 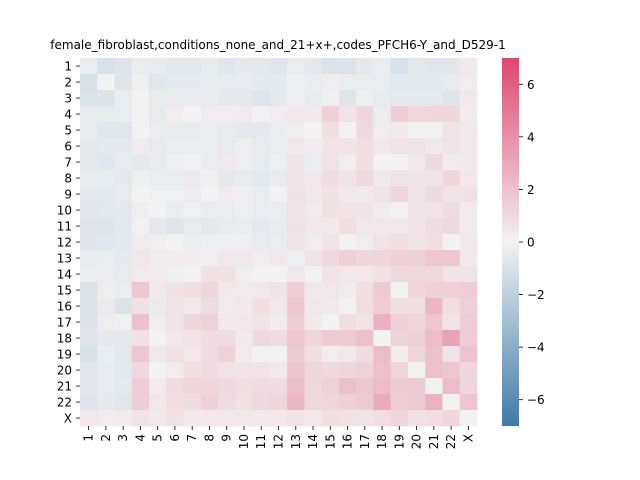 What do you see at coordinates (68, 195) in the screenshot?
I see `y-tick-label: 9` at bounding box center [68, 195].